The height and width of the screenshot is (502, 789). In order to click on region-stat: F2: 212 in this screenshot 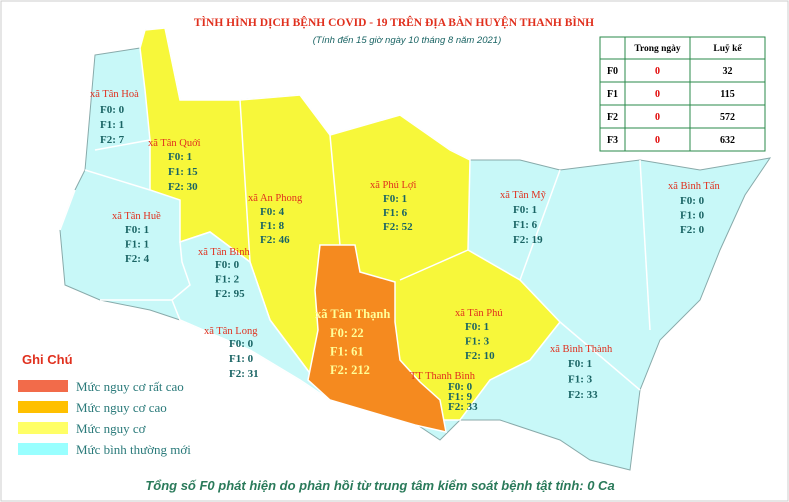, I will do `click(350, 370)`.